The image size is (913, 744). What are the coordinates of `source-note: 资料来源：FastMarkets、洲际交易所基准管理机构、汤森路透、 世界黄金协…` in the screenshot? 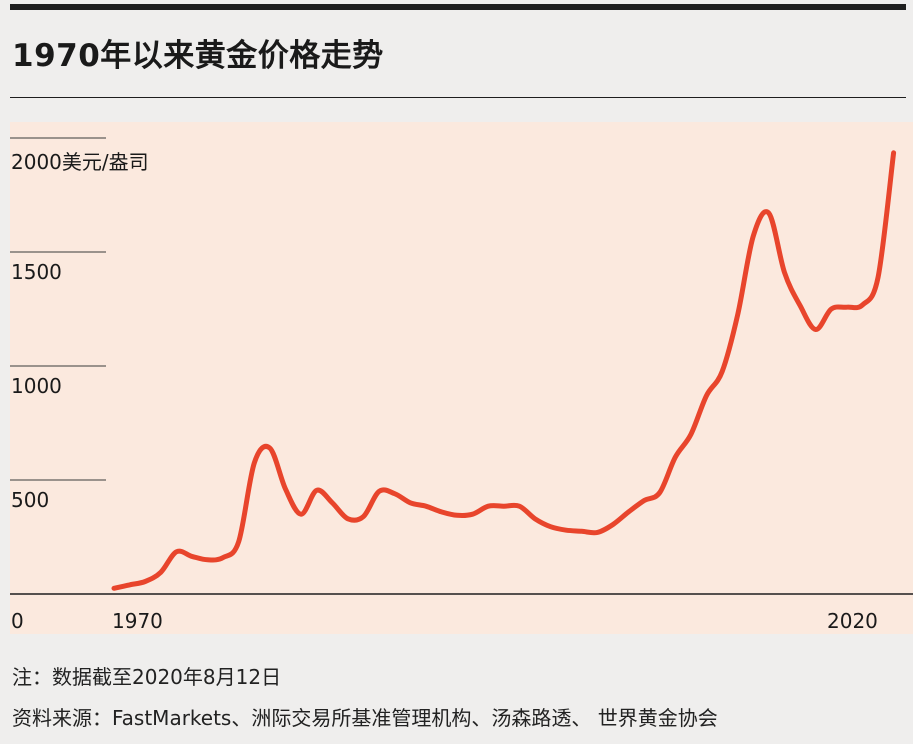 It's located at (365, 718).